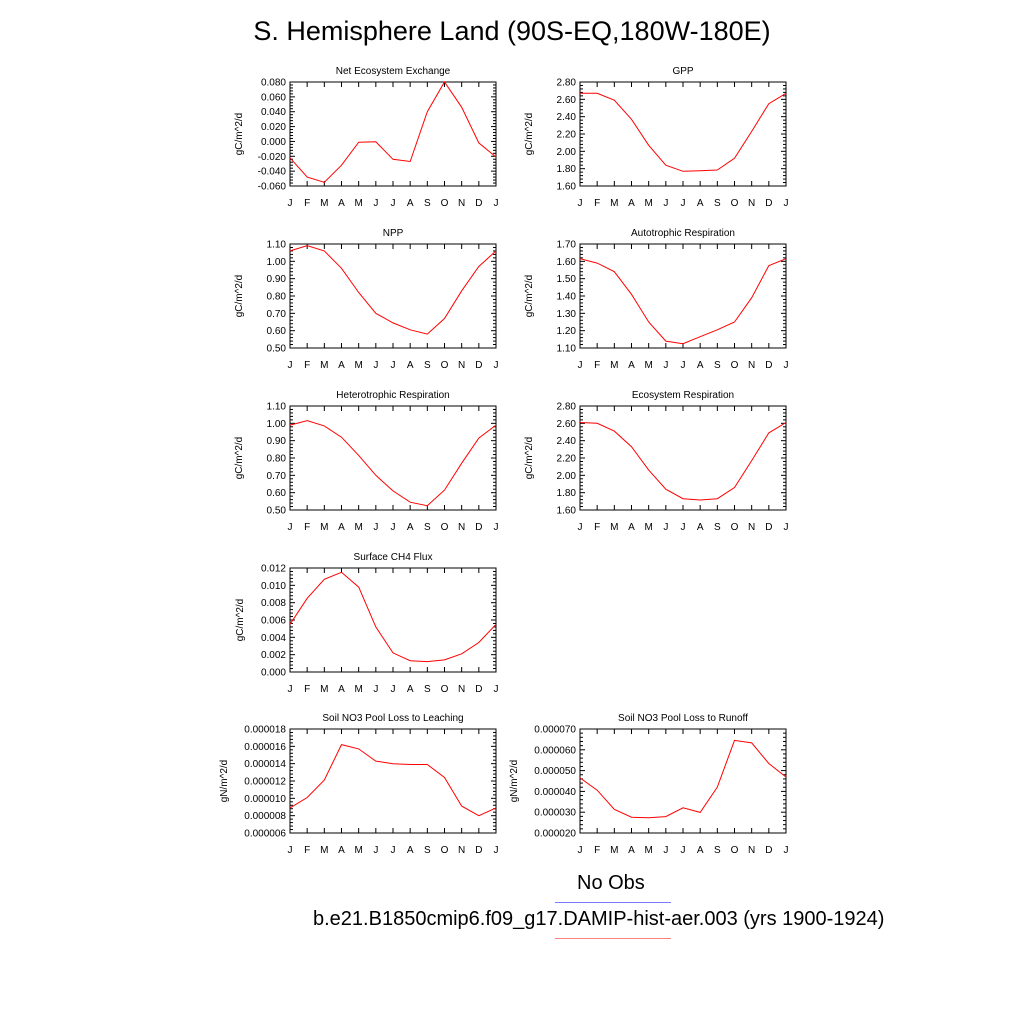  What do you see at coordinates (239, 458) in the screenshot?
I see `chart-5-y-axis-label: gC/m^2/d` at bounding box center [239, 458].